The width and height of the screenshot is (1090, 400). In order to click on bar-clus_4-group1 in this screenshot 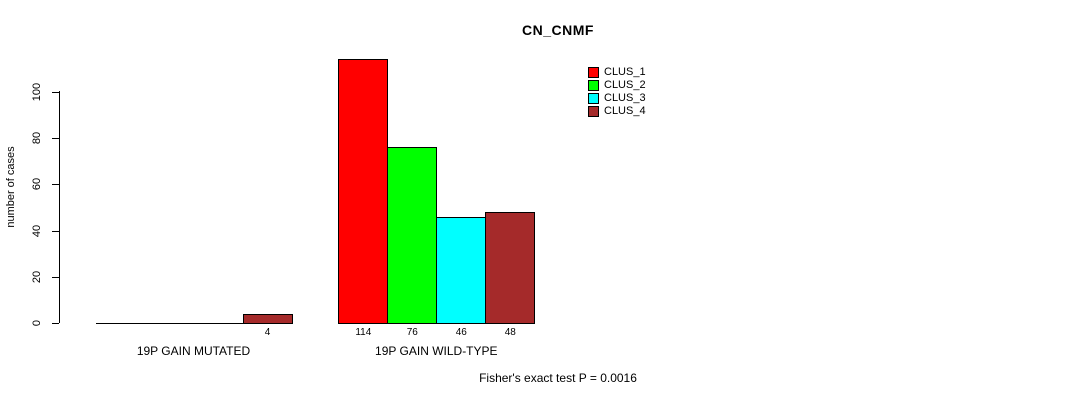, I will do `click(267, 319)`.